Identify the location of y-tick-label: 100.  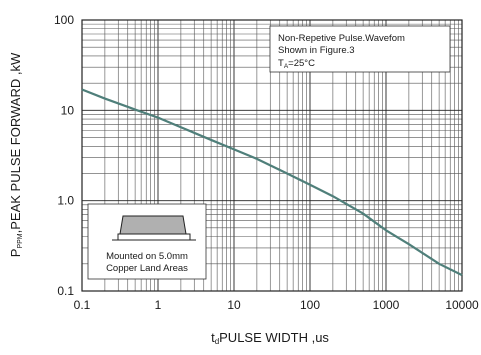
(64, 20).